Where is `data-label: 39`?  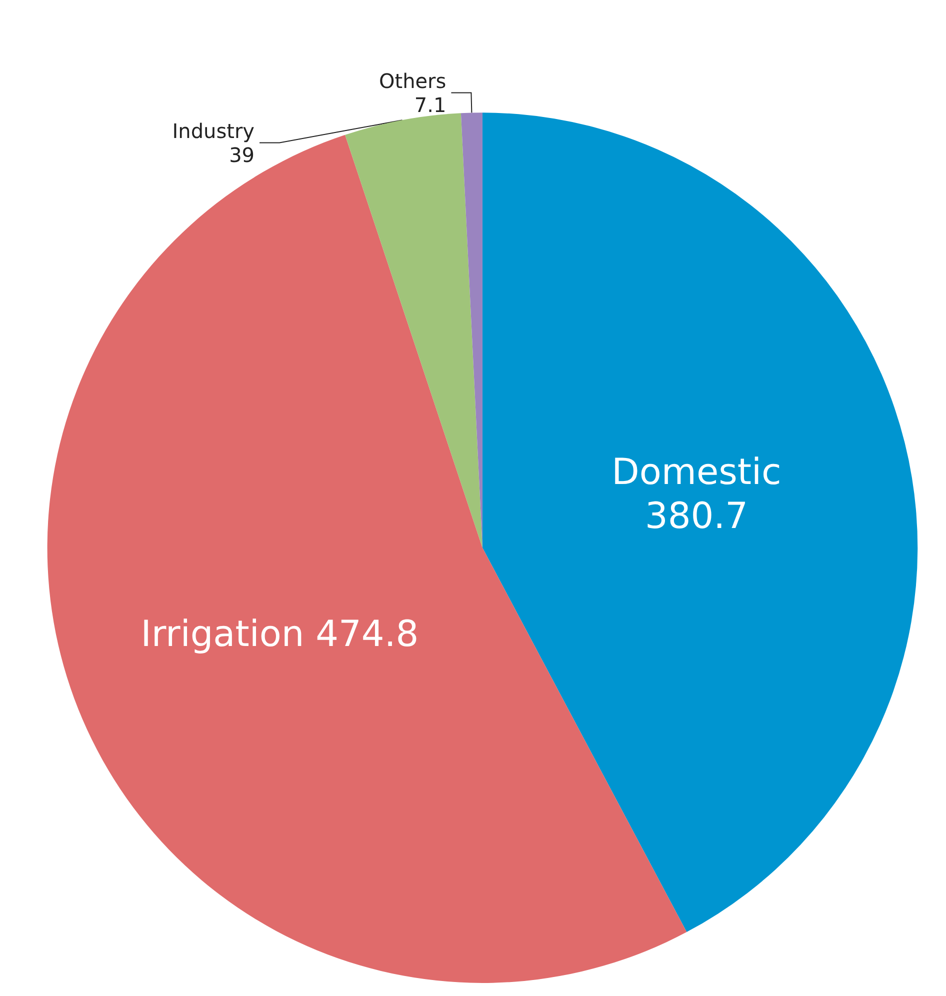 data-label: 39 is located at coordinates (242, 154).